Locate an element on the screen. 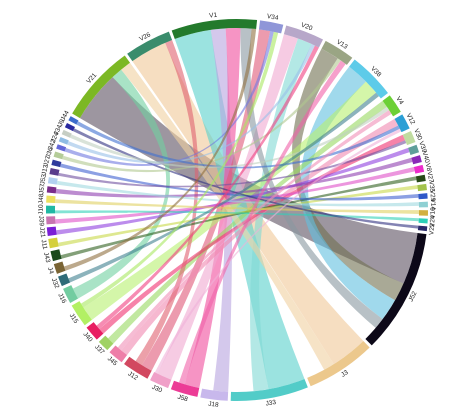 The height and width of the screenshot is (417, 474). sector-label-j24: J24 is located at coordinates (55, 137).